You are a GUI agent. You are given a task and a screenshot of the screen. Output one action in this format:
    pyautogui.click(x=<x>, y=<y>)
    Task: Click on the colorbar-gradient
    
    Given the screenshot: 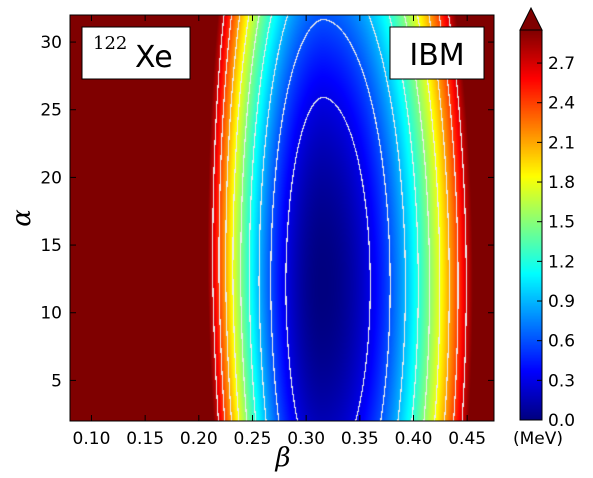 What is the action you would take?
    pyautogui.click(x=531, y=225)
    